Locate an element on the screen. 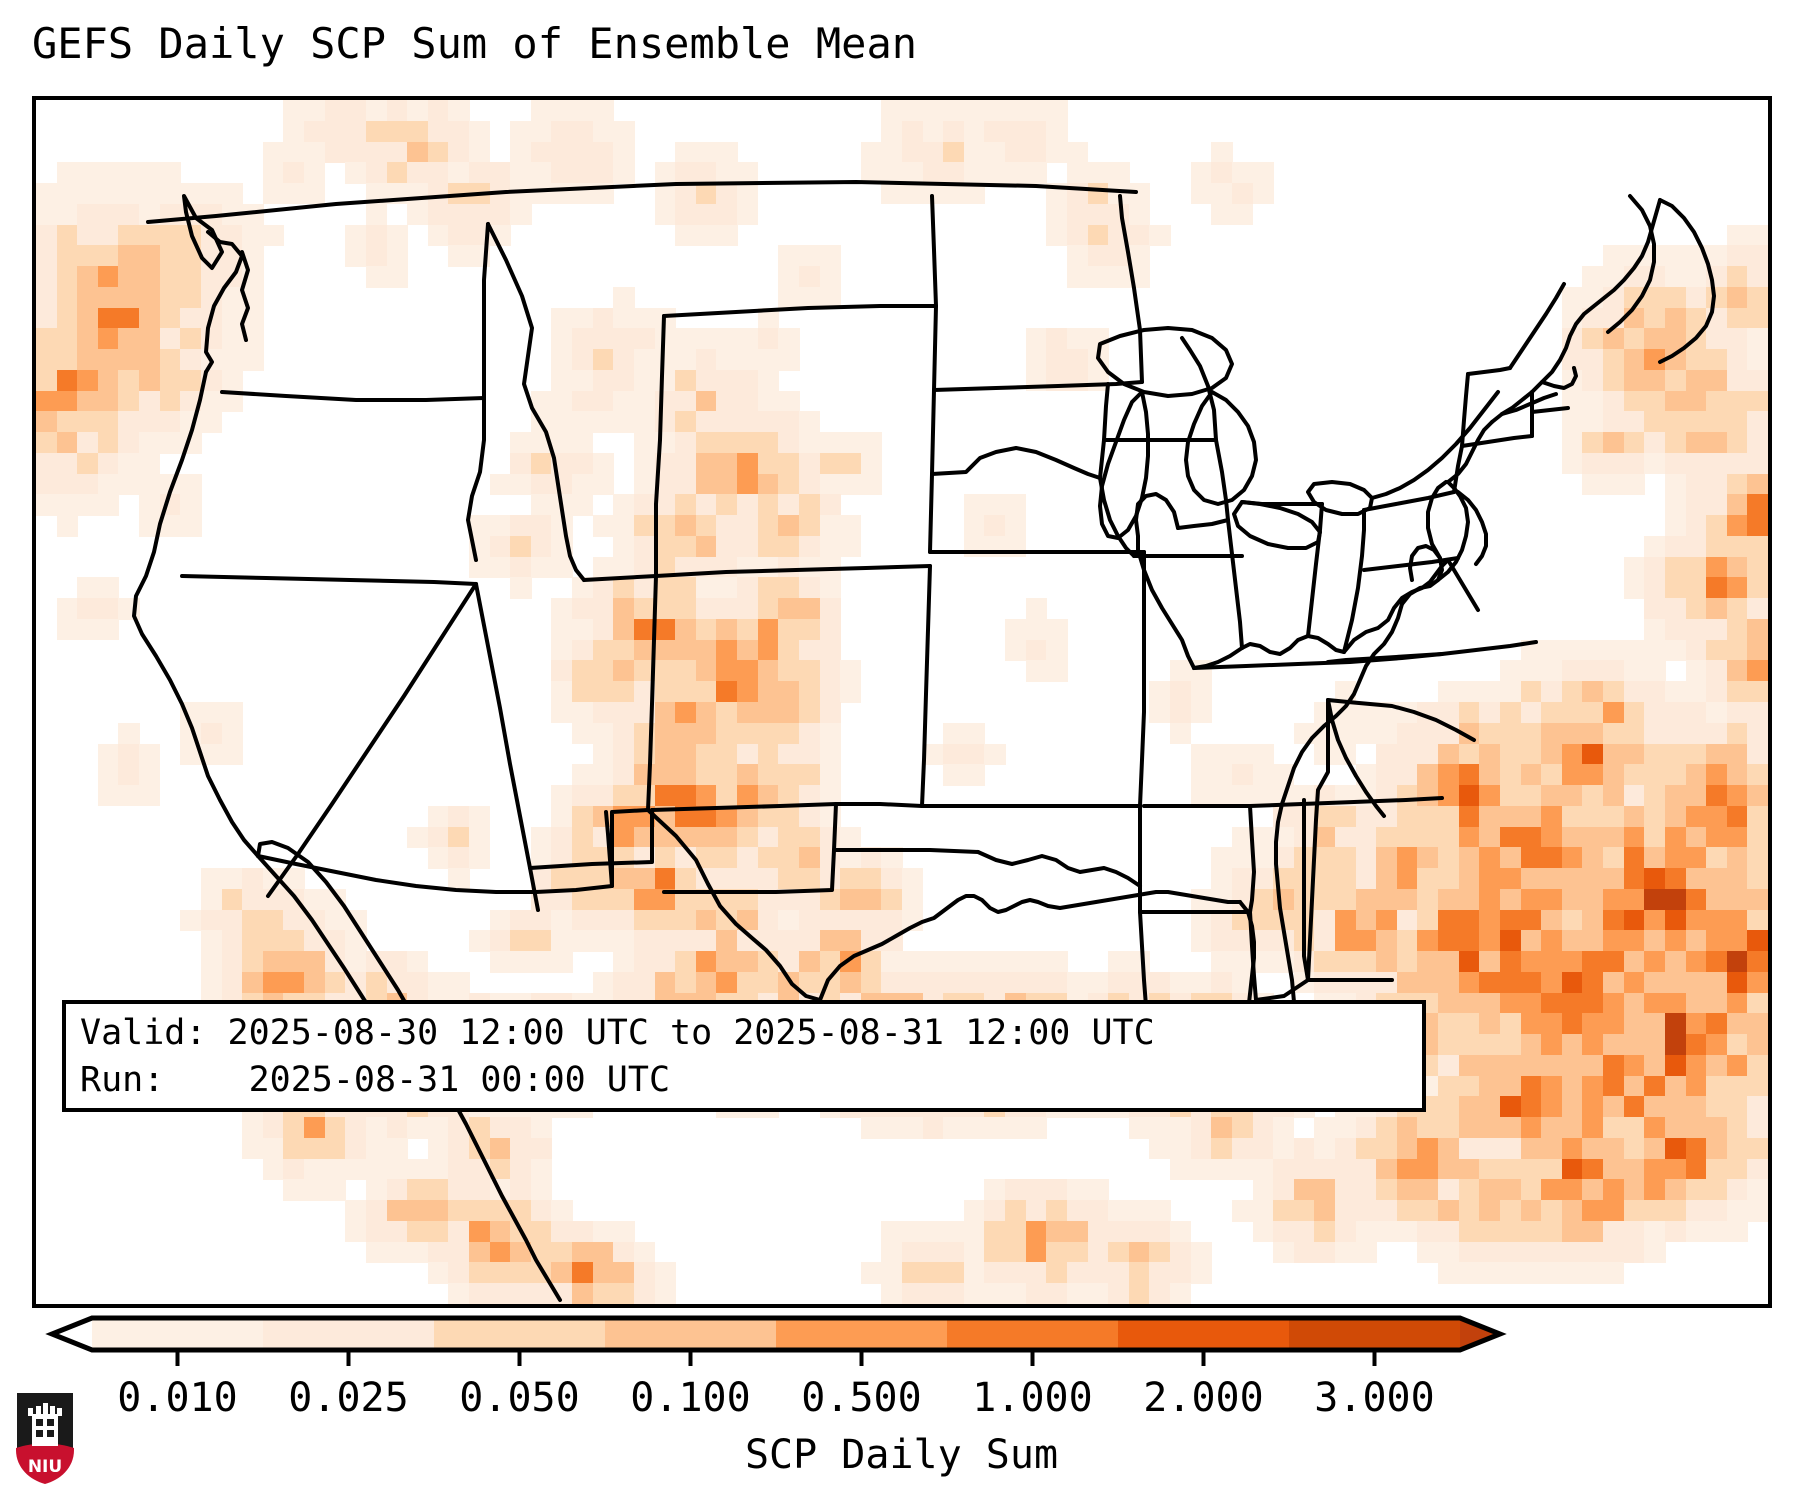 The width and height of the screenshot is (1803, 1500). coast-vancouver is located at coordinates (203, 232).